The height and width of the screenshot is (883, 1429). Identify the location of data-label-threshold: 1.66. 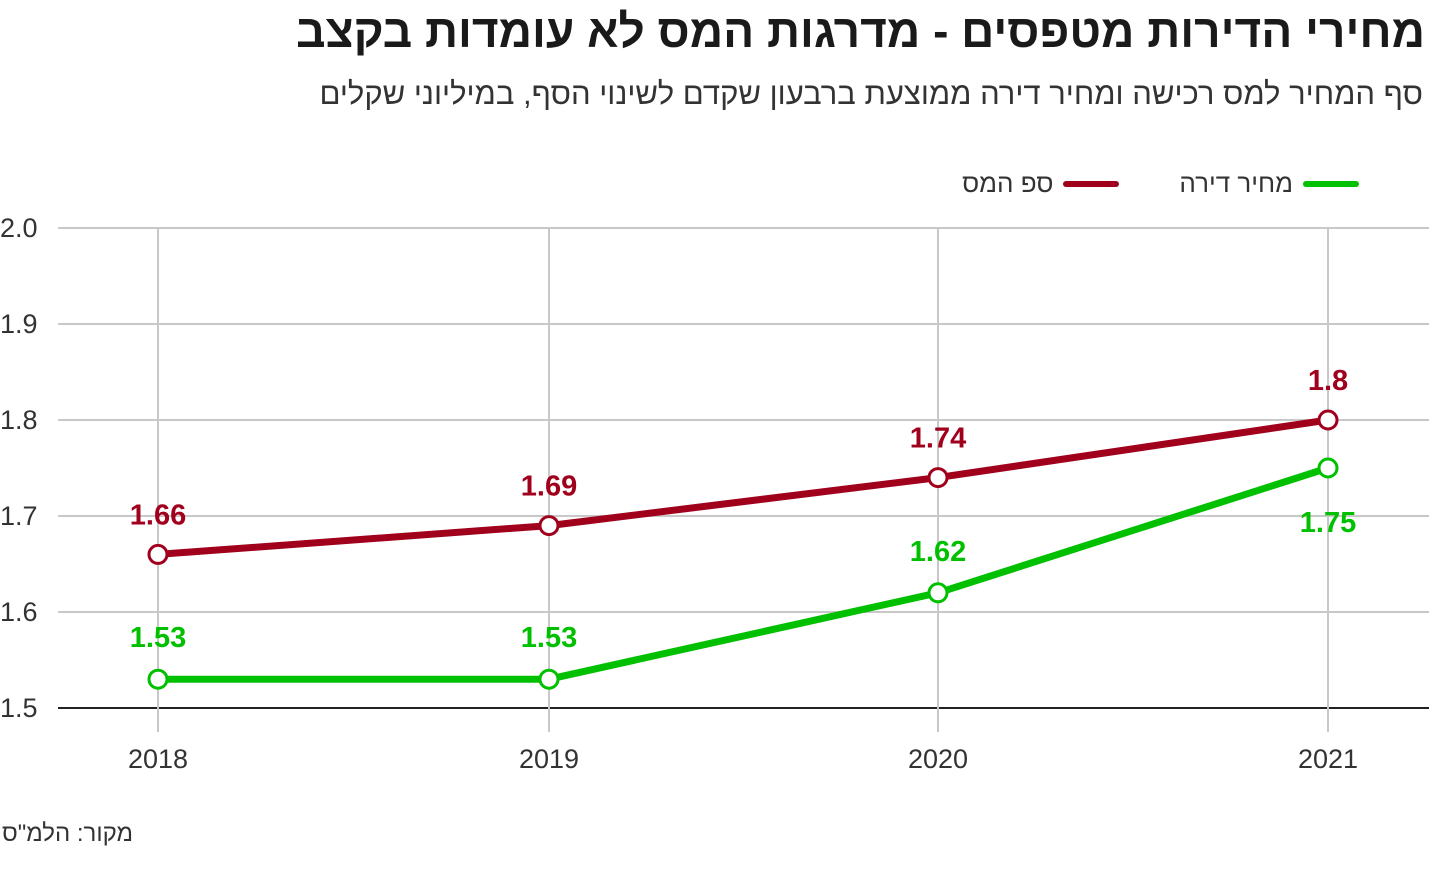
(158, 515).